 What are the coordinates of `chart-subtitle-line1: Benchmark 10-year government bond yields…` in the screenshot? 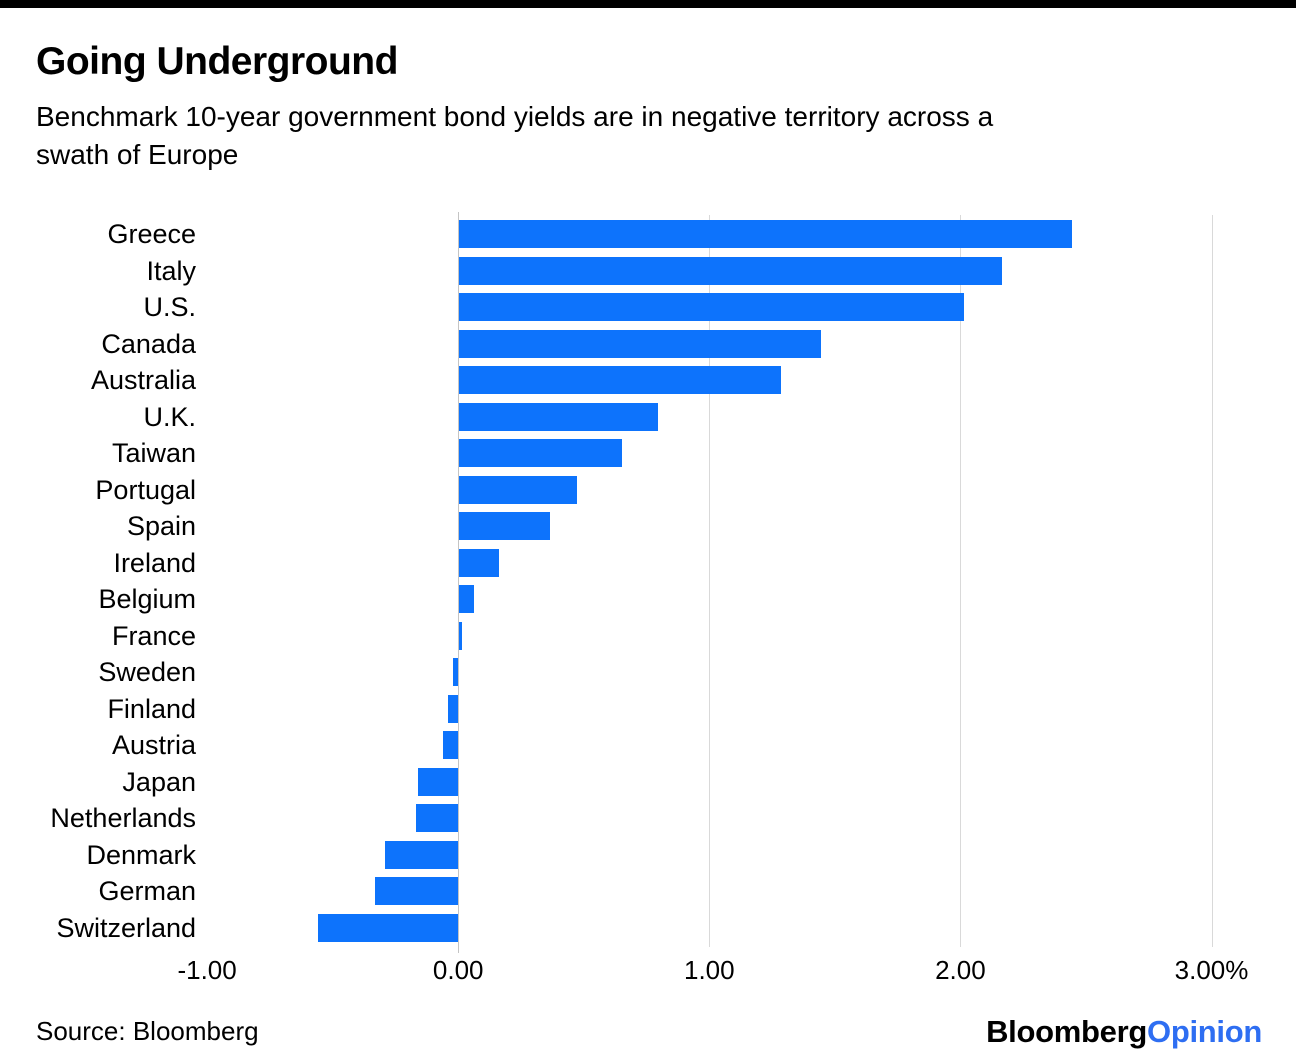 It's located at (515, 116).